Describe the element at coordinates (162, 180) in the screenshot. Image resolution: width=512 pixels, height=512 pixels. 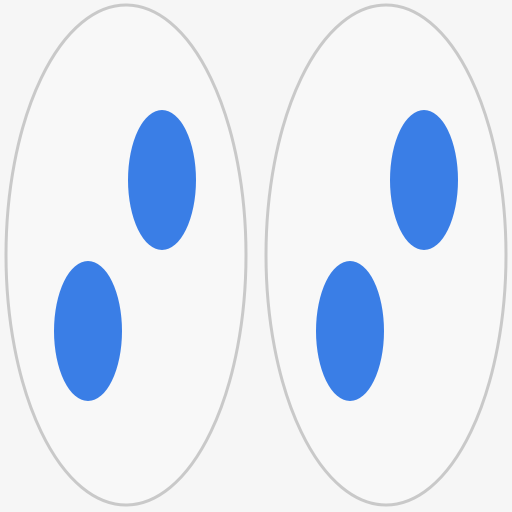
I see `left-upper-dot` at that location.